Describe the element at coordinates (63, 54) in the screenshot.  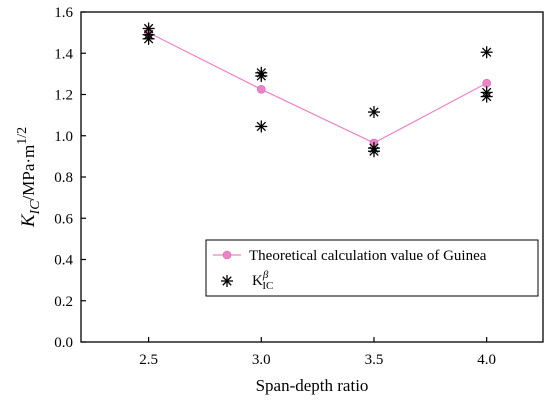
I see `y-tick-label-7: 1.4` at that location.